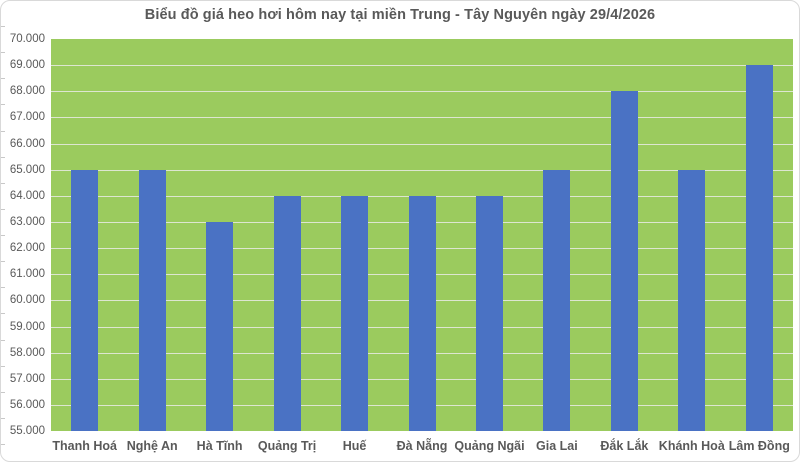  What do you see at coordinates (27, 378) in the screenshot?
I see `y-tick-label: 57.000` at bounding box center [27, 378].